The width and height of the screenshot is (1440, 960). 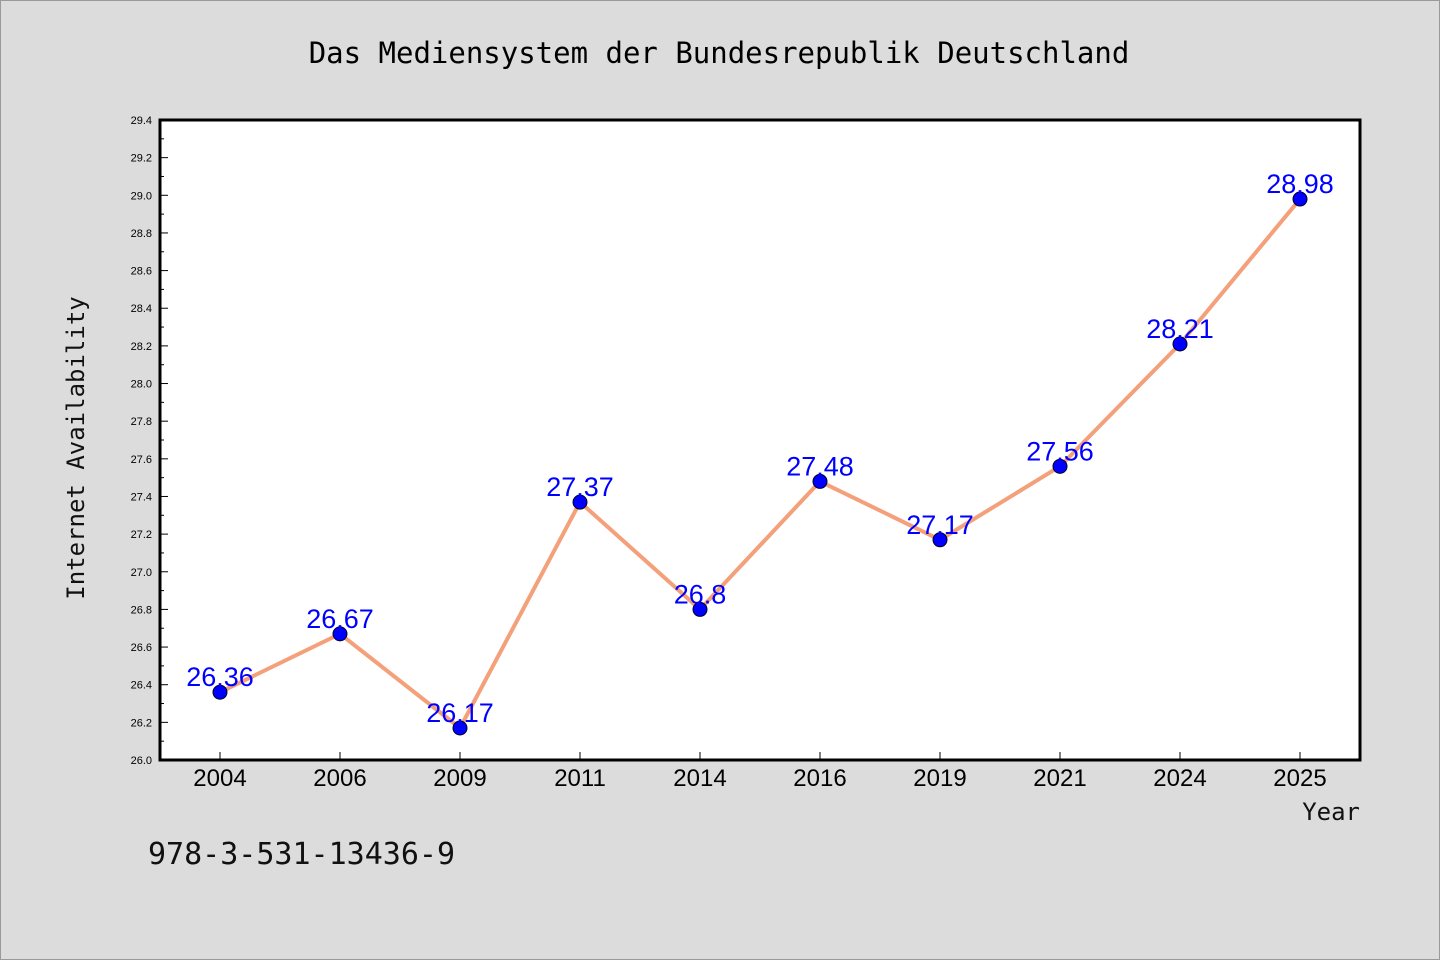 What do you see at coordinates (460, 713) in the screenshot?
I see `data-label: 26.17` at bounding box center [460, 713].